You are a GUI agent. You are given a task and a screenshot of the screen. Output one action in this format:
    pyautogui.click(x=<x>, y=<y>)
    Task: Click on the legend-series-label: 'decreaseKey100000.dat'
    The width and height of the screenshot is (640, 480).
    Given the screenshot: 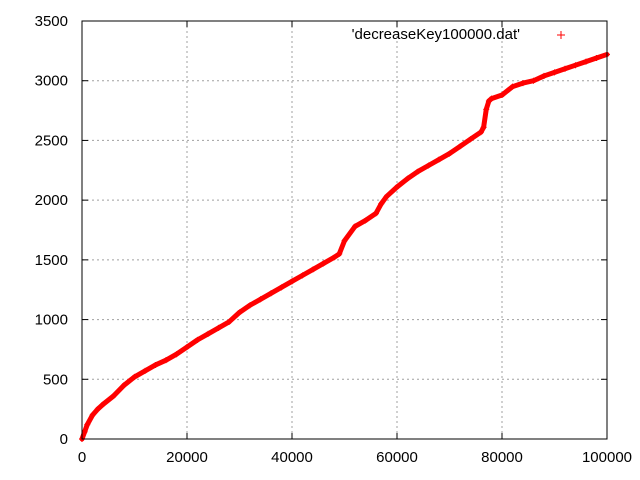 What is the action you would take?
    pyautogui.click(x=436, y=34)
    